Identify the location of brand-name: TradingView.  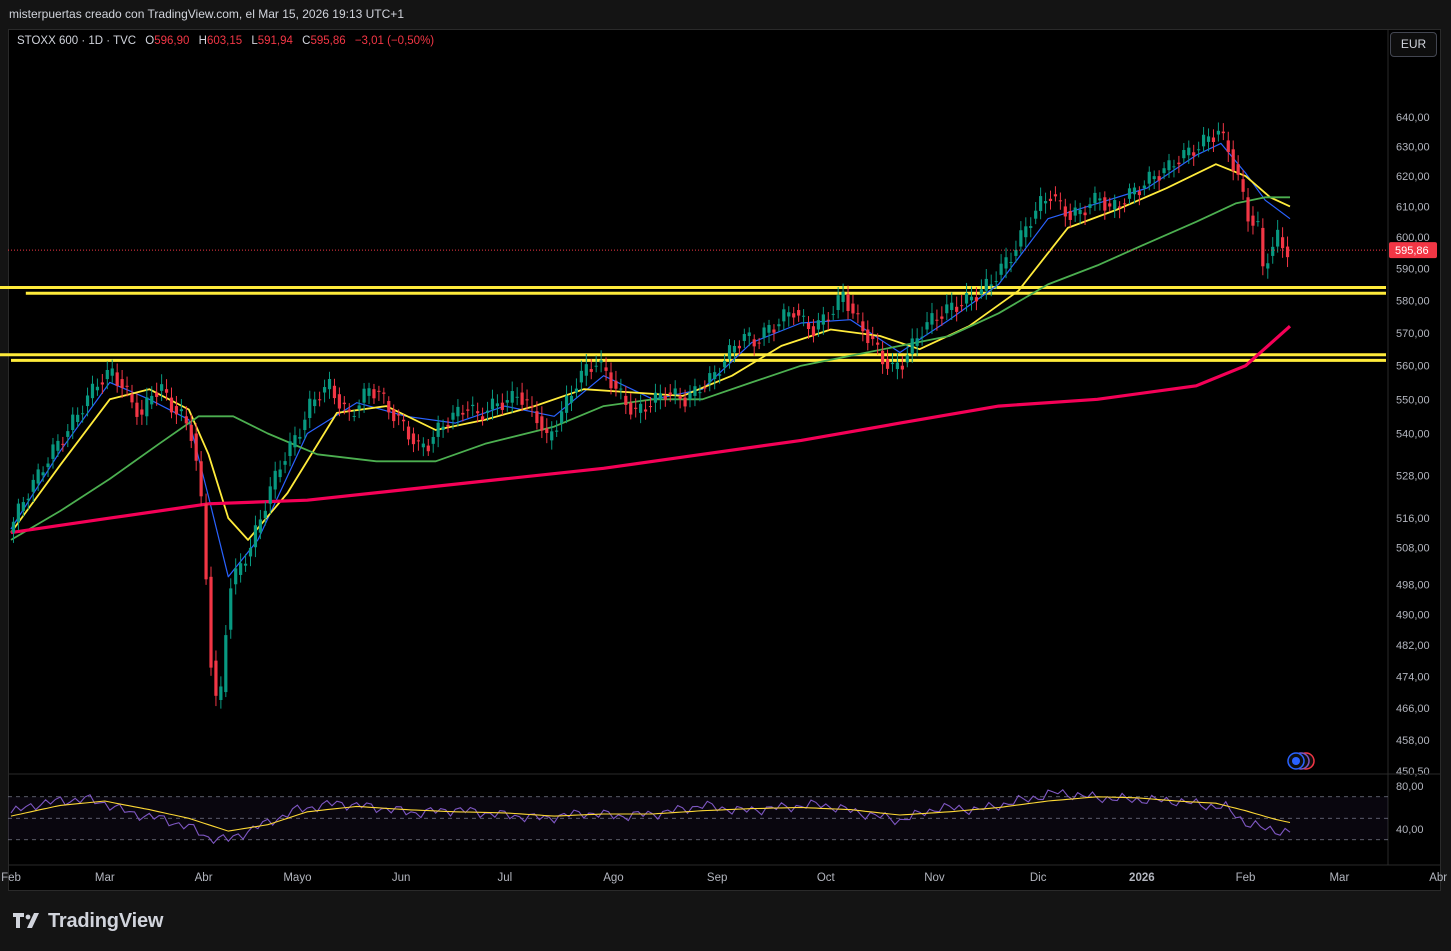
(106, 920).